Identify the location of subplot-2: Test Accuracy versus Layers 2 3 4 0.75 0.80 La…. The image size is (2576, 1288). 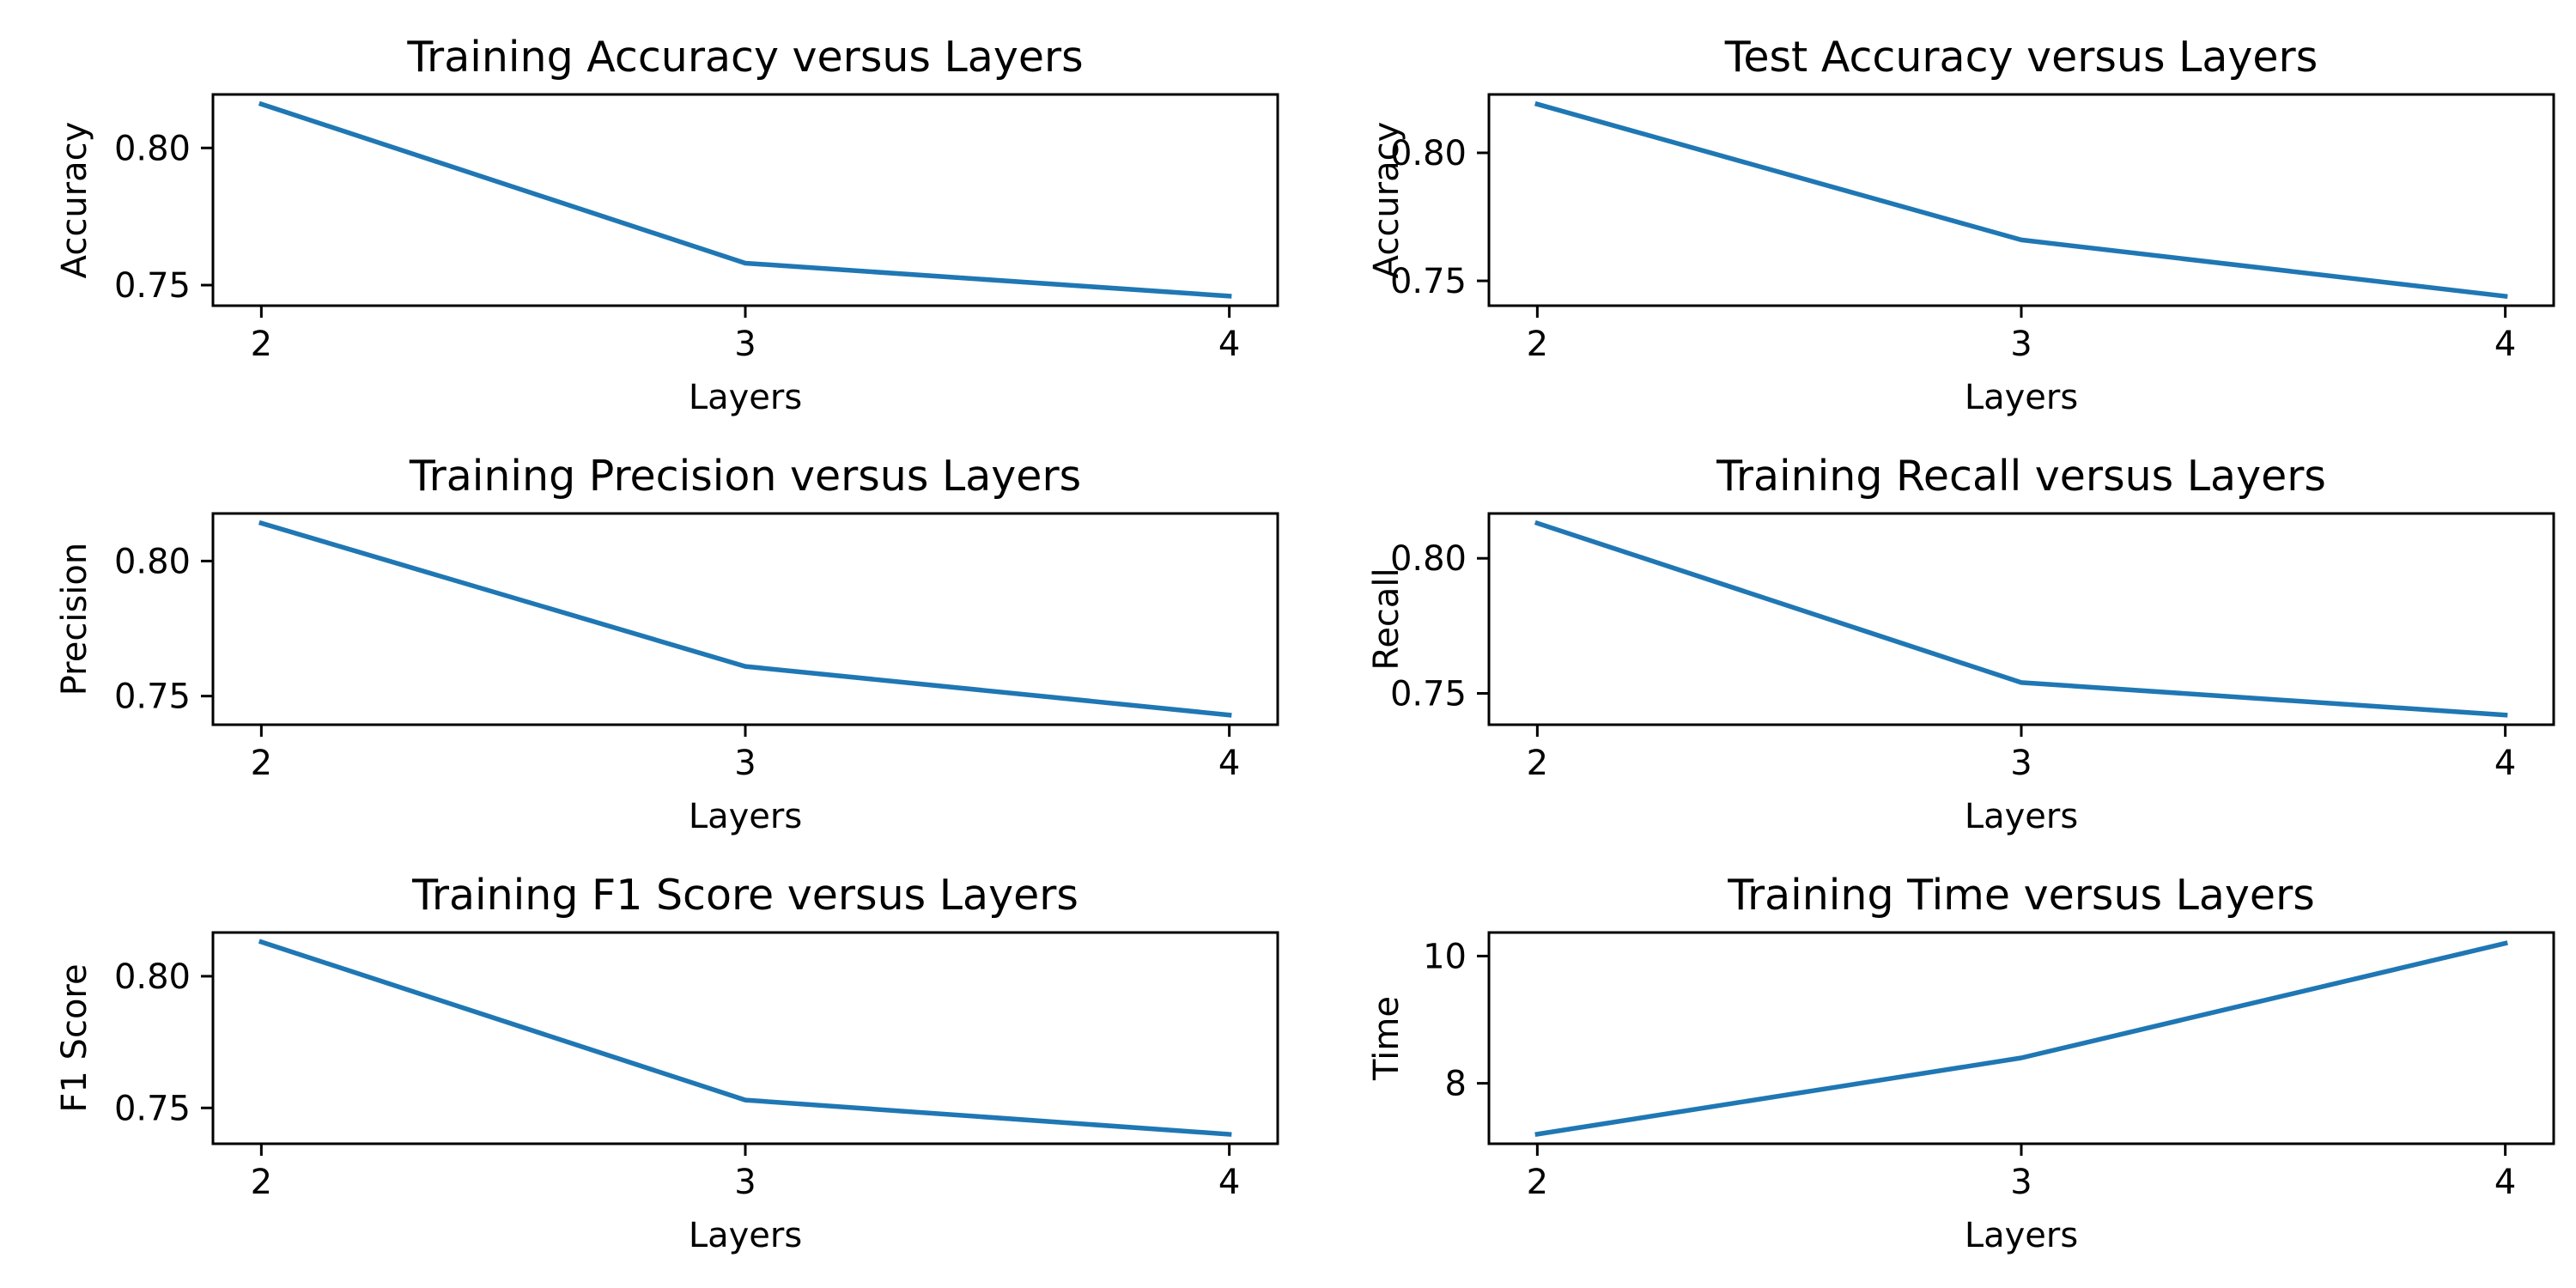
(1961, 225).